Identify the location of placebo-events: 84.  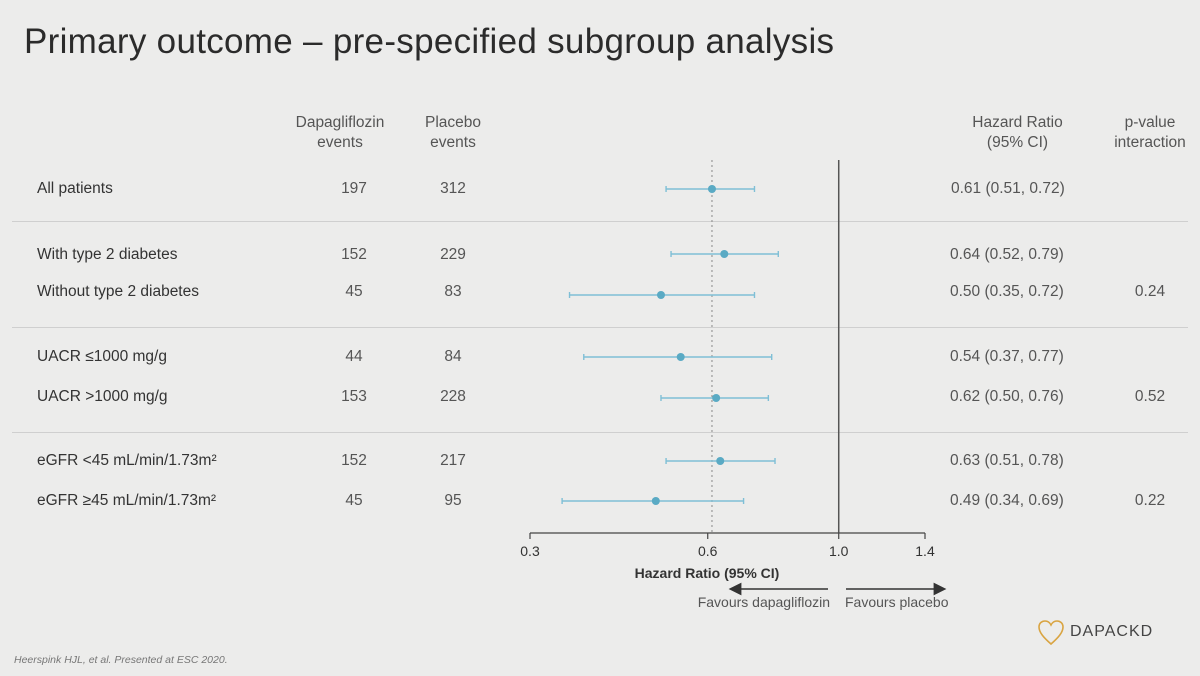
(453, 356).